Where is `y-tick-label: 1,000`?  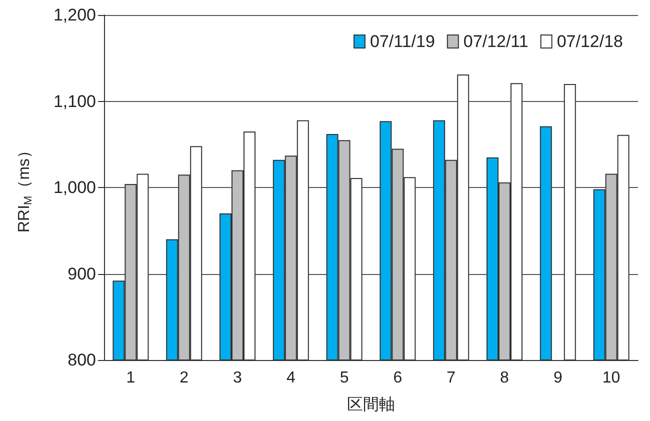 y-tick-label: 1,000 is located at coordinates (74, 187).